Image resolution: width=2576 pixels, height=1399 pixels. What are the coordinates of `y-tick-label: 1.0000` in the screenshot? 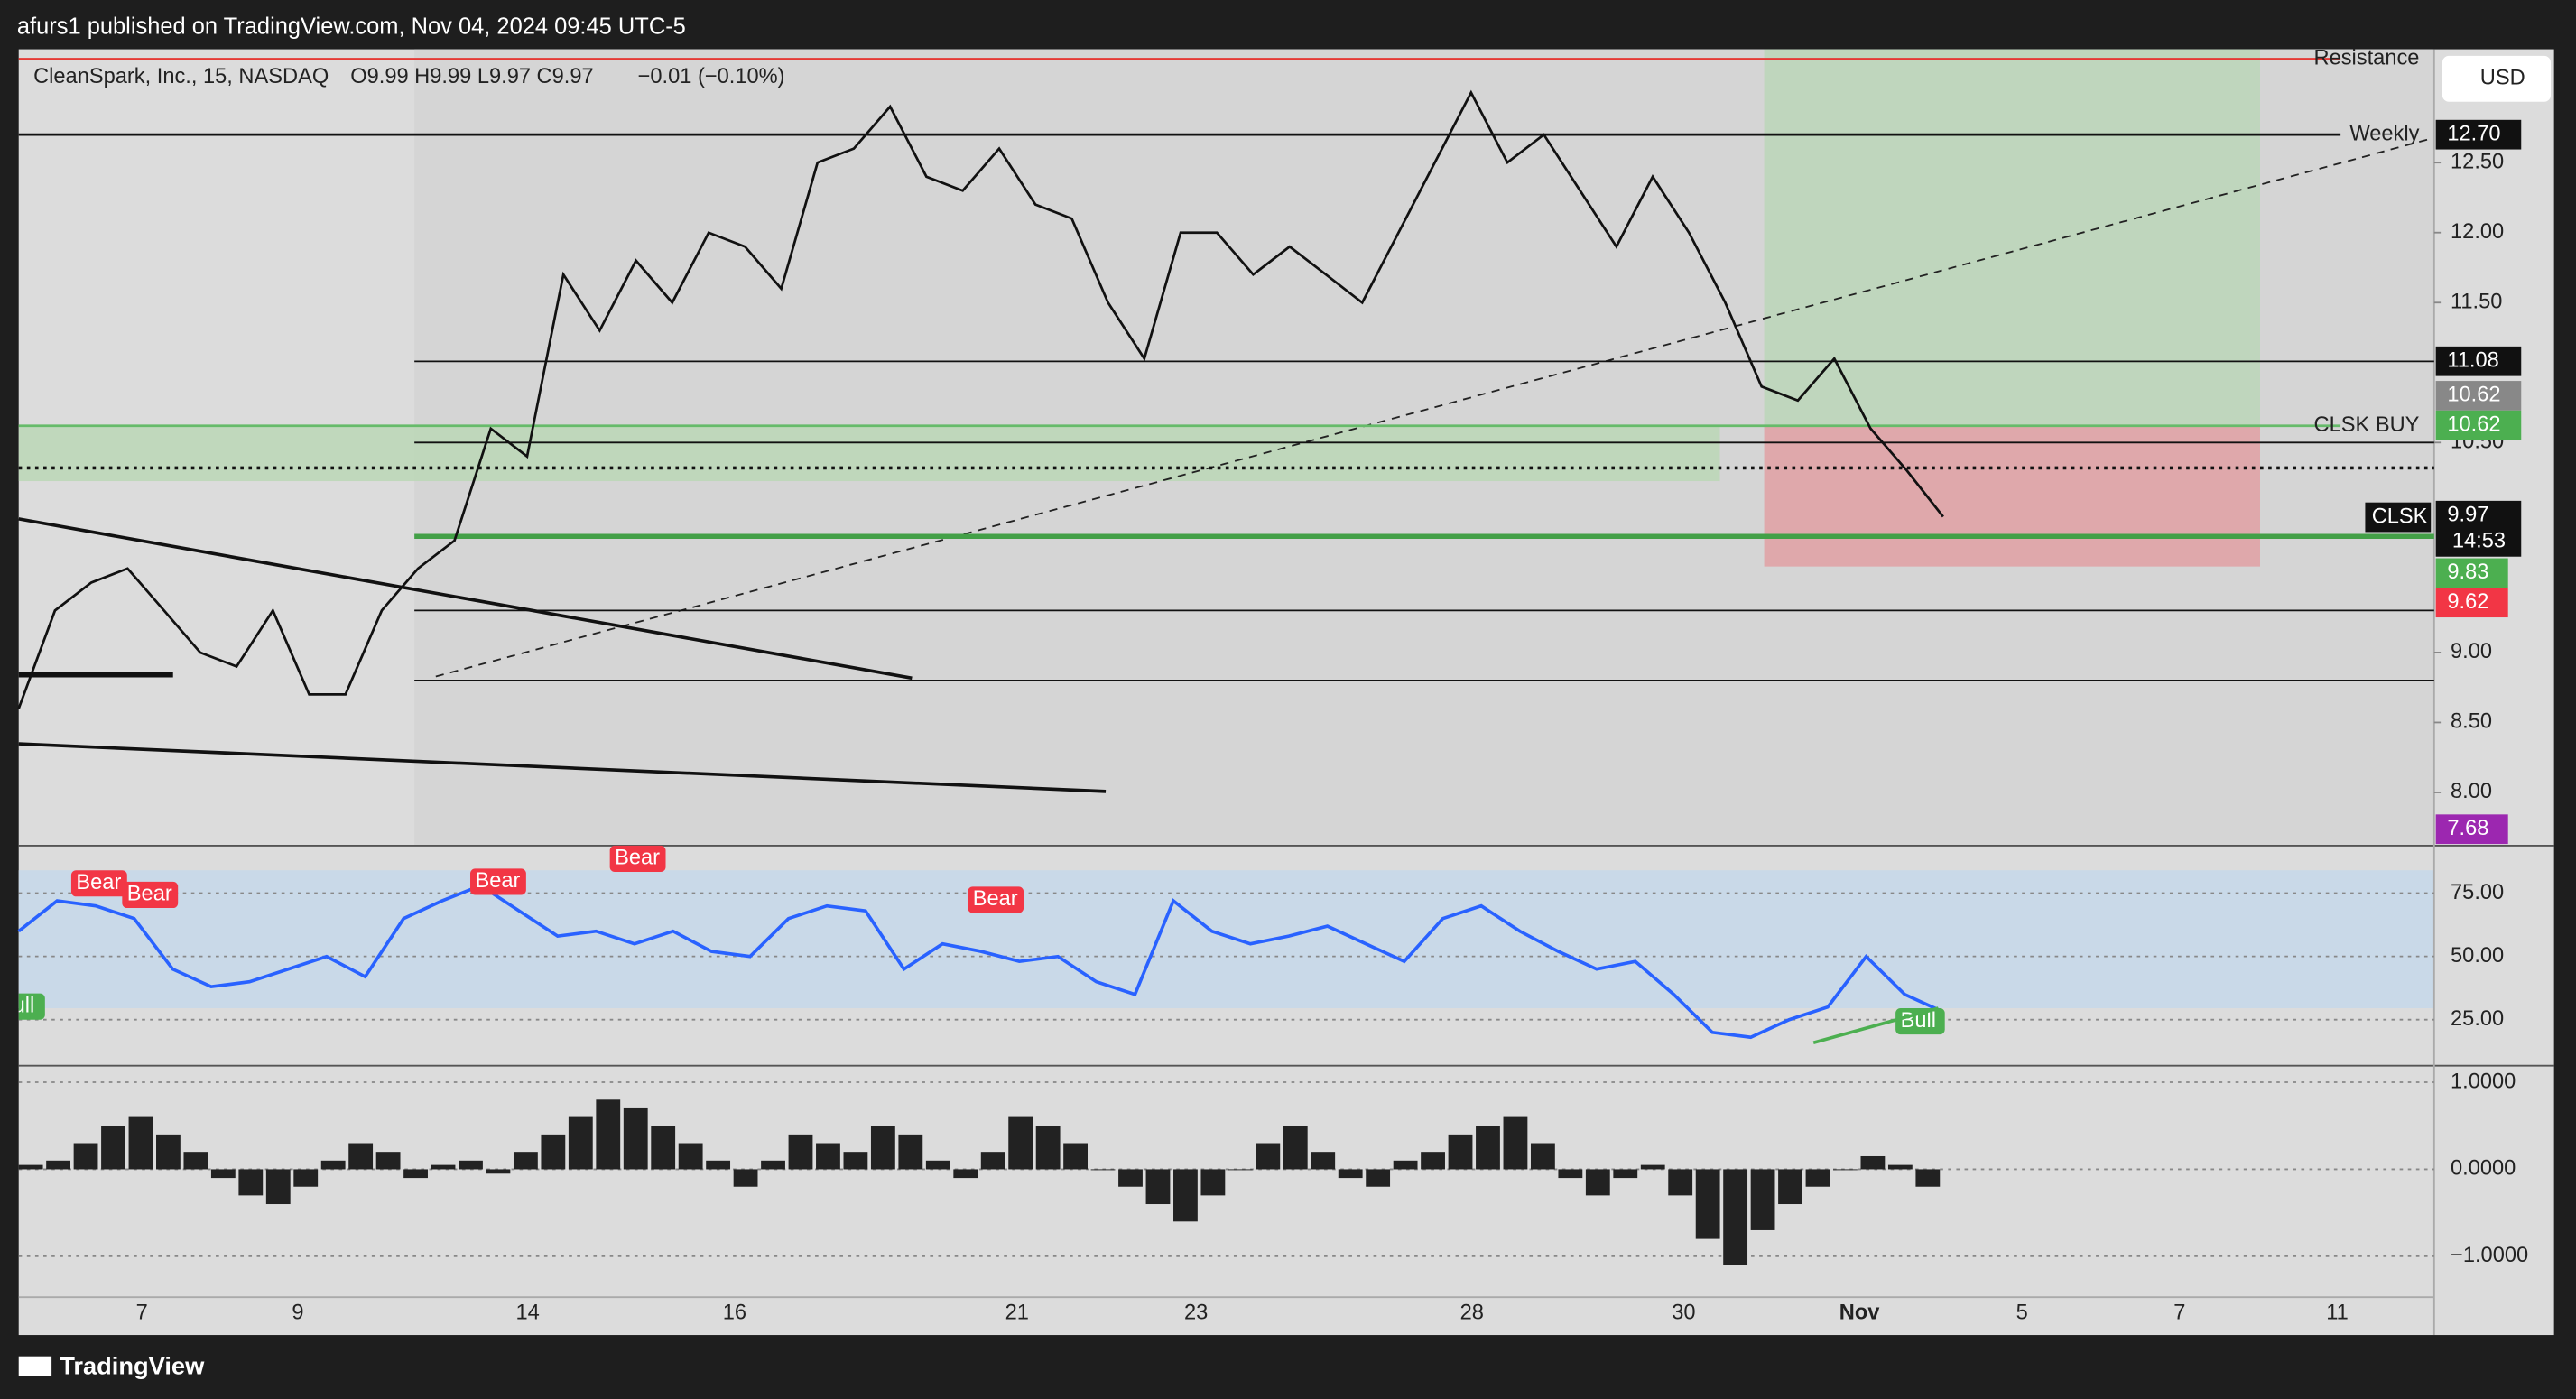 It's located at (2483, 1081).